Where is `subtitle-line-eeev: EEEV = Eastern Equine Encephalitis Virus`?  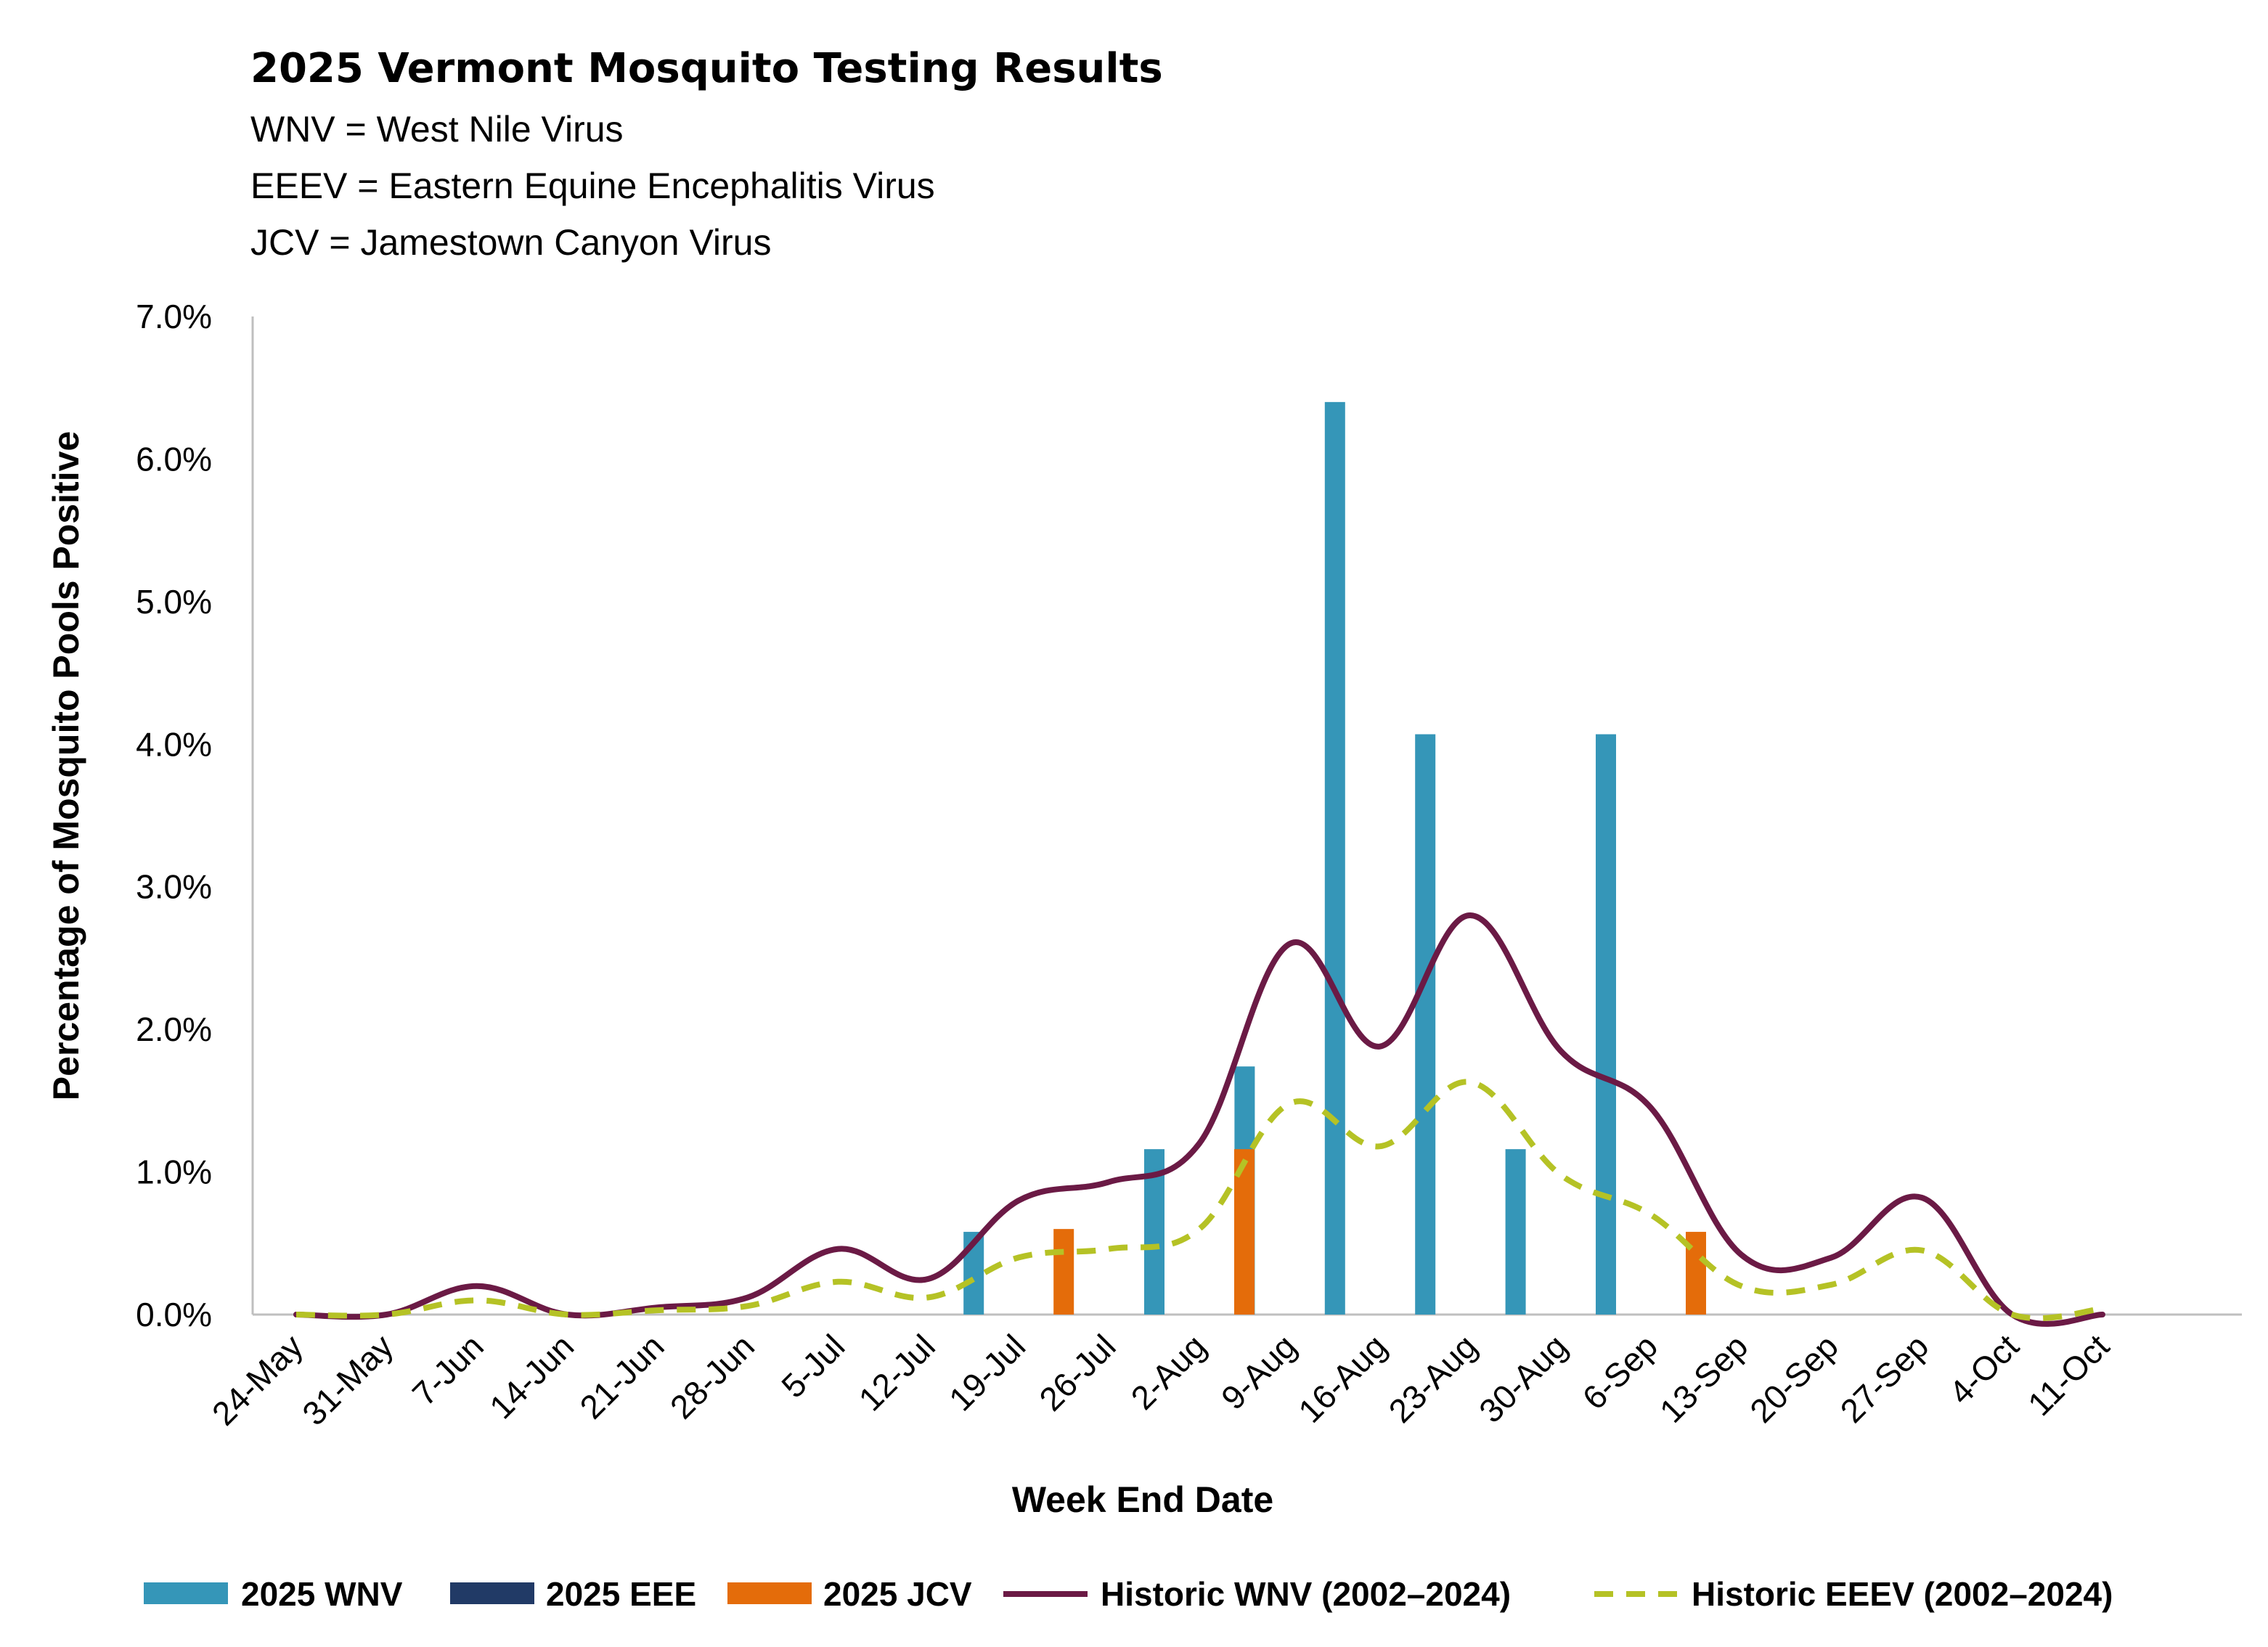 subtitle-line-eeev: EEEV = Eastern Equine Encephalitis Virus is located at coordinates (592, 185).